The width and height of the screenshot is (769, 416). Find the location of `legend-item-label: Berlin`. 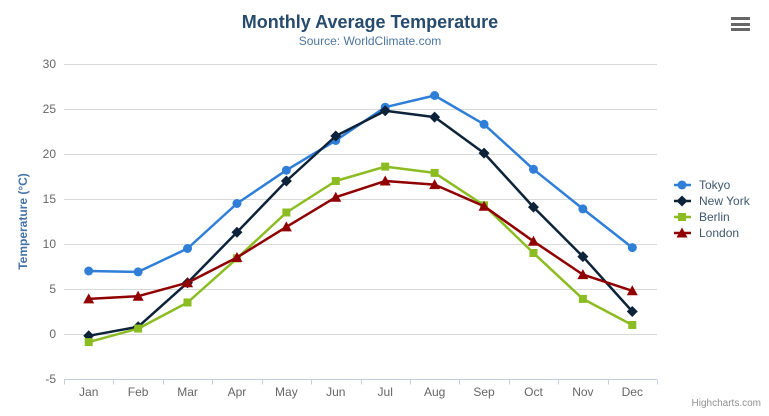

legend-item-label: Berlin is located at coordinates (714, 217).